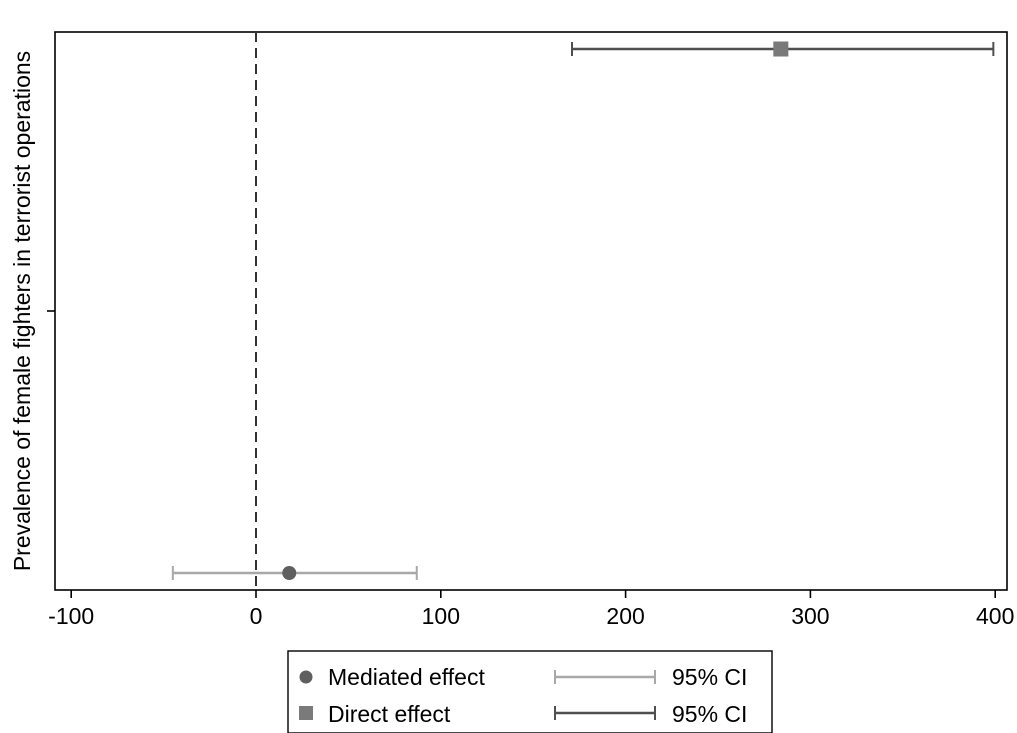 This screenshot has height=733, width=1017. What do you see at coordinates (389, 714) in the screenshot?
I see `legend-direct-label: Direct effect` at bounding box center [389, 714].